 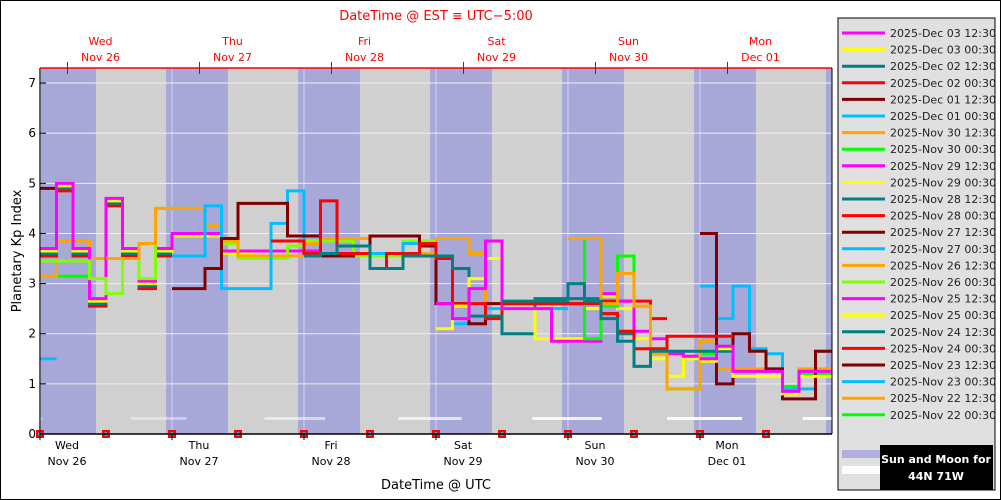 What do you see at coordinates (32, 434) in the screenshot?
I see `y-tick-label: 0` at bounding box center [32, 434].